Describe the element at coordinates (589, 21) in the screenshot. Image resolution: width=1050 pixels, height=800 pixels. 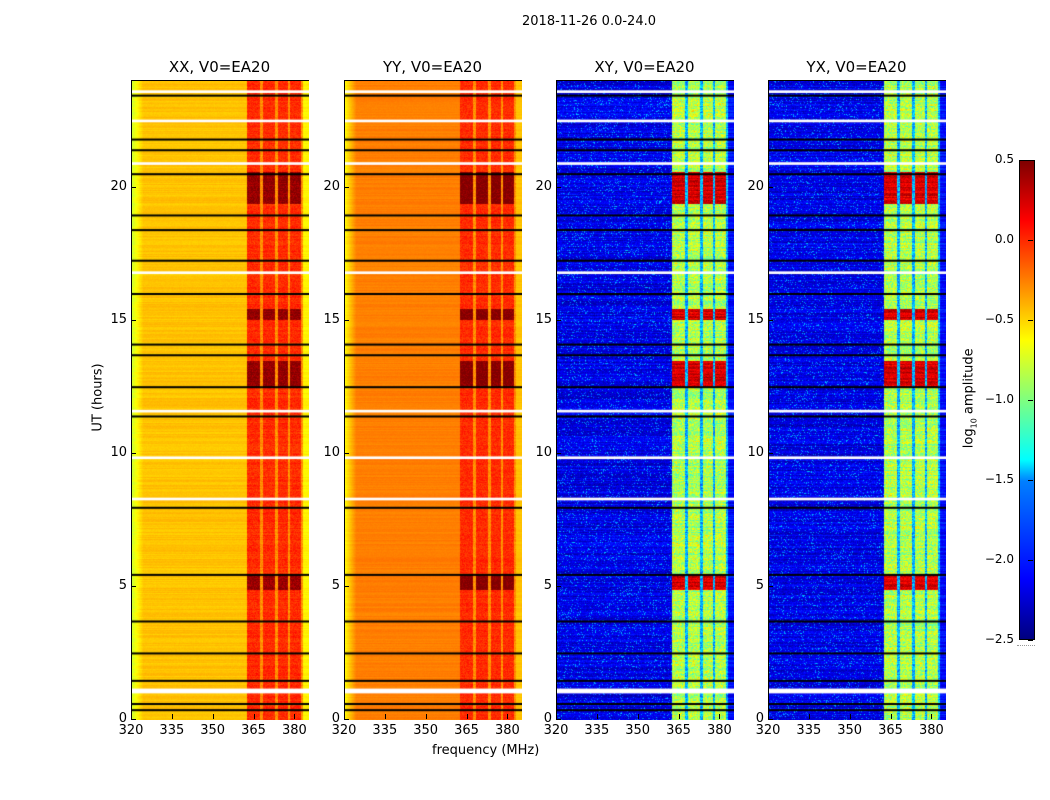
I see `figure-suptitle: 2018-11-26 0.0-24.0` at that location.